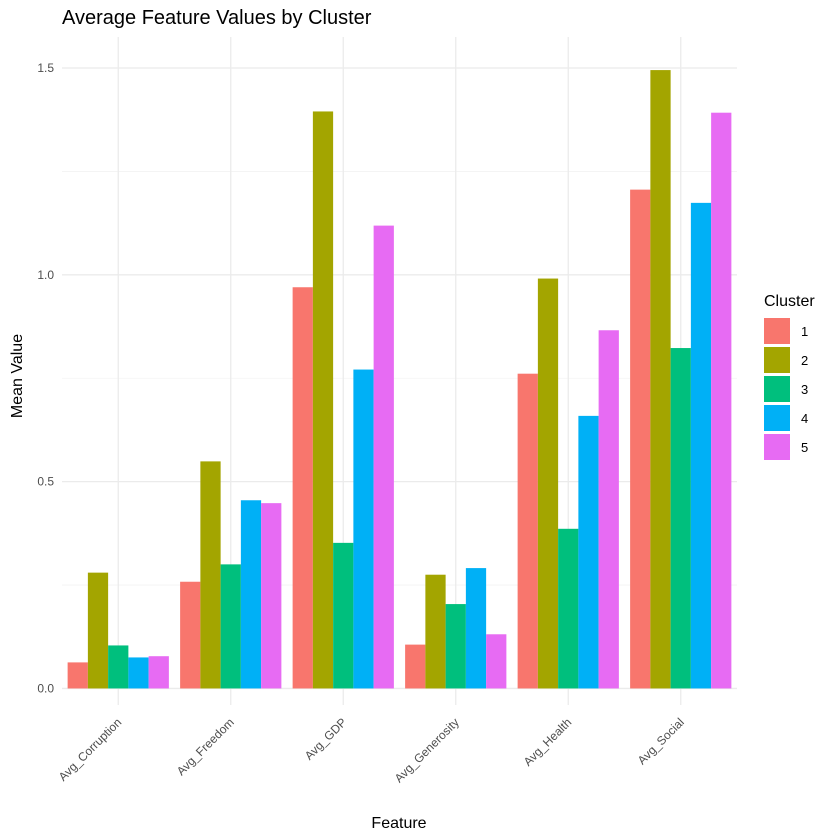 This screenshot has height=840, width=840. Describe the element at coordinates (804, 447) in the screenshot. I see `legend-label: 5` at that location.